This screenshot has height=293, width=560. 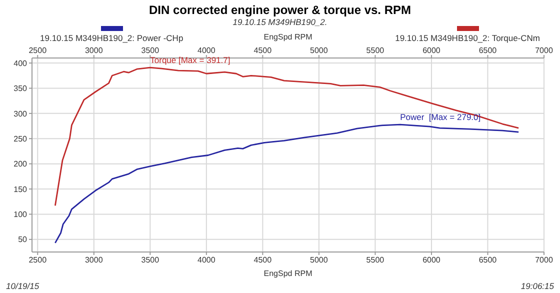 I want to click on x-tick-label: 7000, so click(x=544, y=50).